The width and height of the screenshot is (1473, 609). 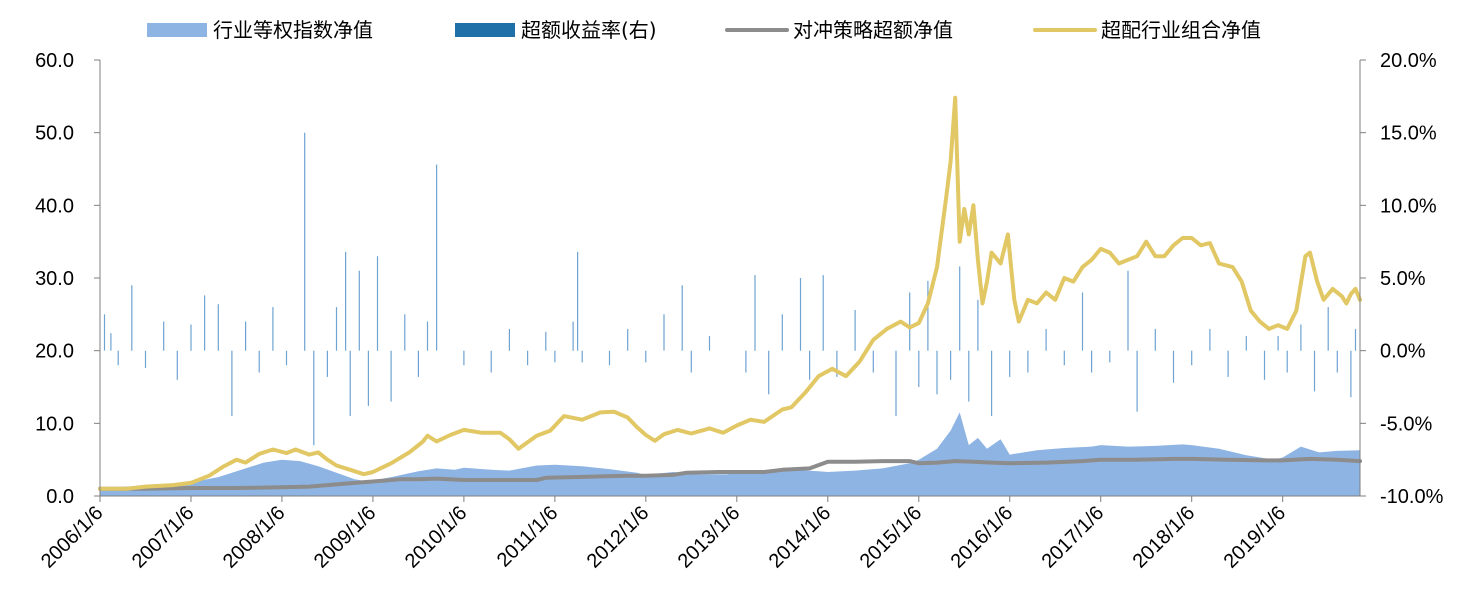 What do you see at coordinates (528, 537) in the screenshot?
I see `x-tick-label: 2011/1/6` at bounding box center [528, 537].